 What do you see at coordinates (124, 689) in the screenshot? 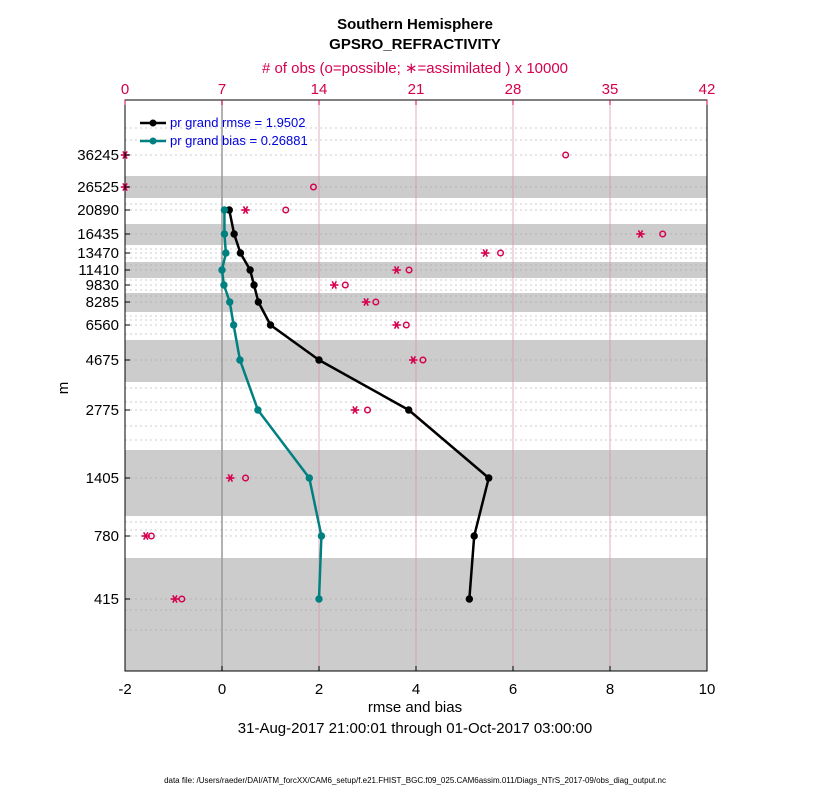
I see `x-tick-label--2: -2` at bounding box center [124, 689].